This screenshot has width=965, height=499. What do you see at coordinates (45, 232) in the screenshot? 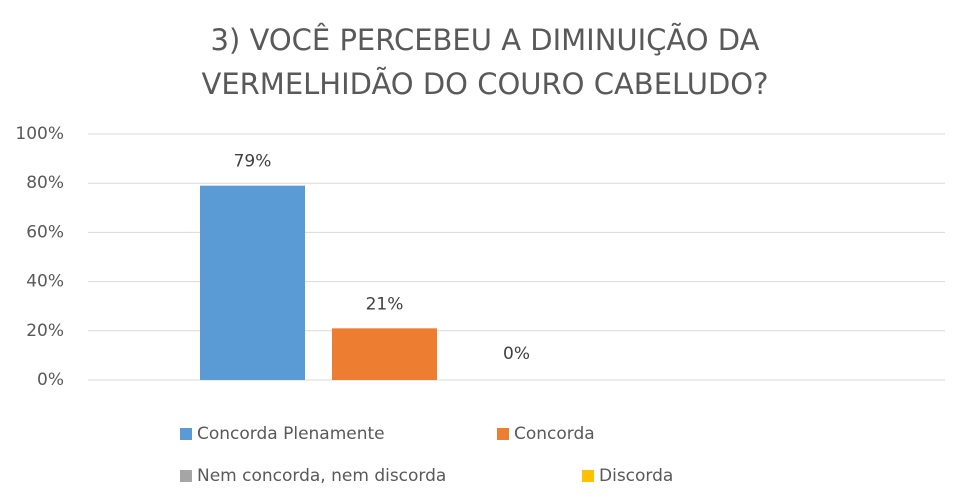
I see `y-tick-label: 60%` at bounding box center [45, 232].